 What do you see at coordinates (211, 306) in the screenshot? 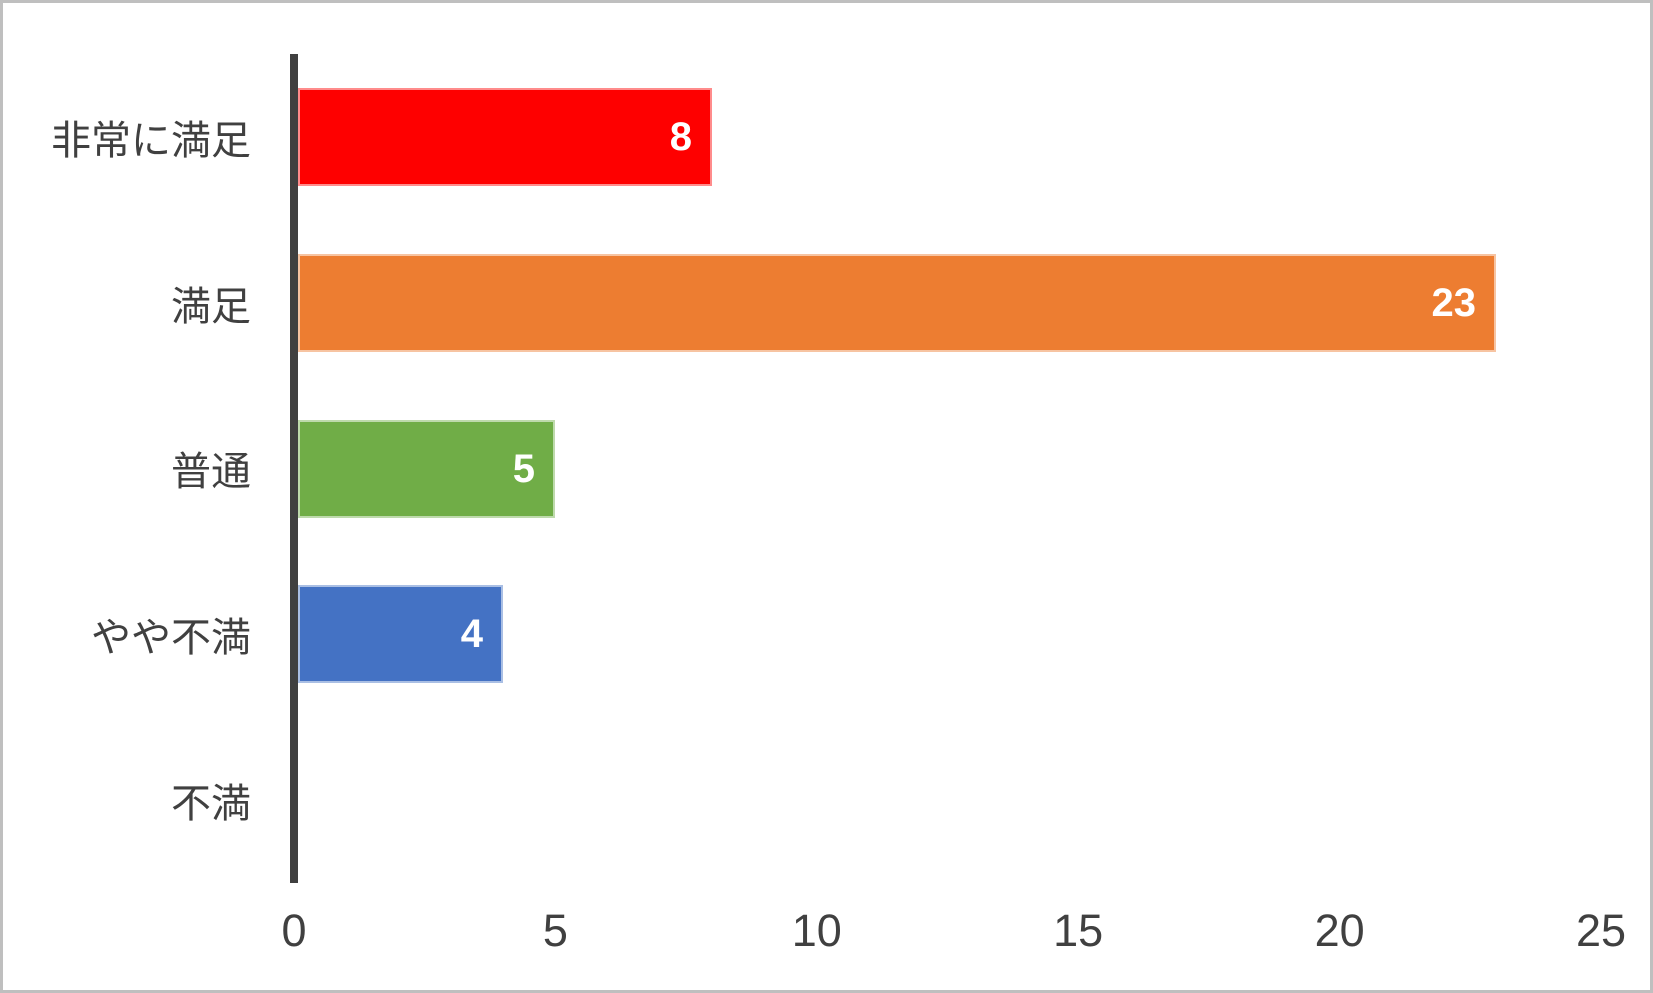
I see `category-label-1: 満足` at bounding box center [211, 306].